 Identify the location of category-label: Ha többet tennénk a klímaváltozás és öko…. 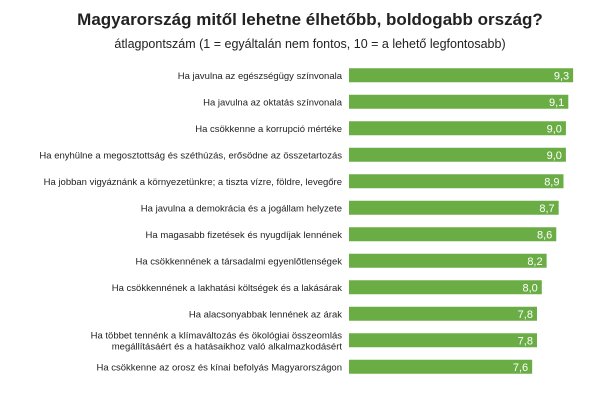
(217, 341).